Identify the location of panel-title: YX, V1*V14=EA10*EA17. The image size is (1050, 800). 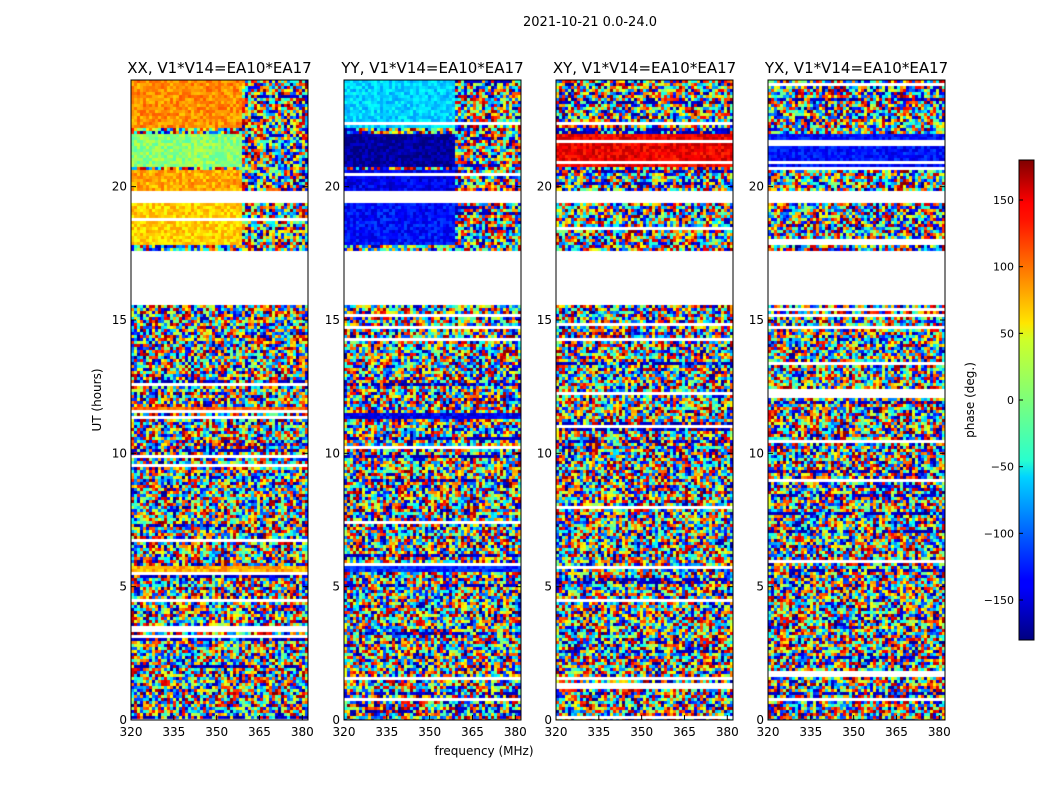
(856, 68).